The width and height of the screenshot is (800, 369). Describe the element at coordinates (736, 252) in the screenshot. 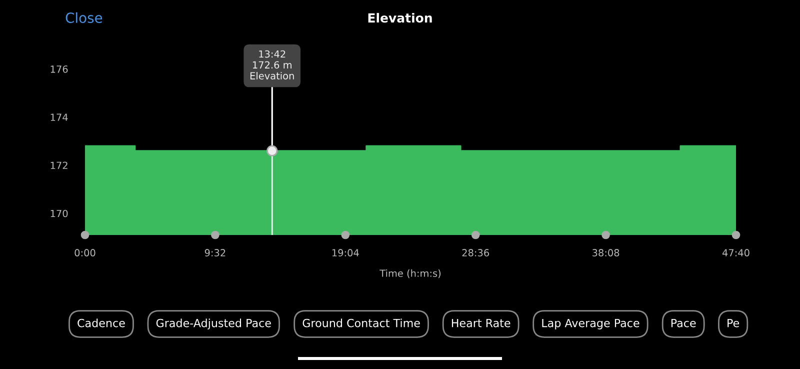

I see `x-tick-label: 47:40` at that location.